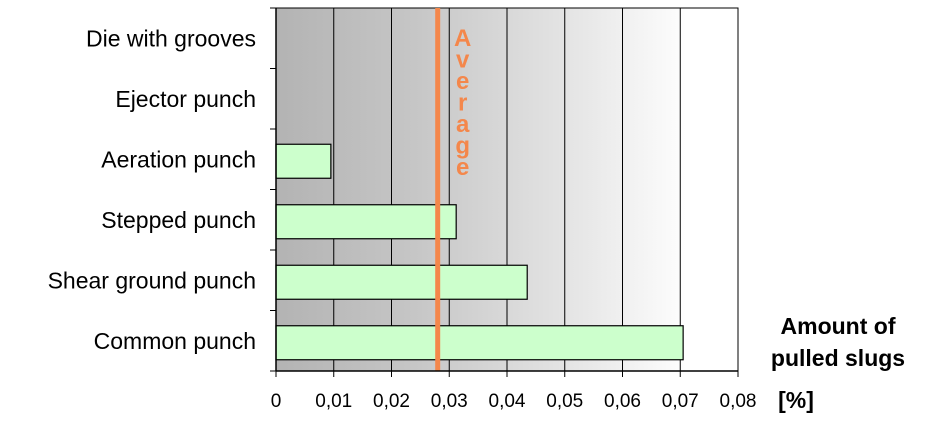 The image size is (930, 422). What do you see at coordinates (462, 81) in the screenshot?
I see `average-label-letter-2: e` at bounding box center [462, 81].